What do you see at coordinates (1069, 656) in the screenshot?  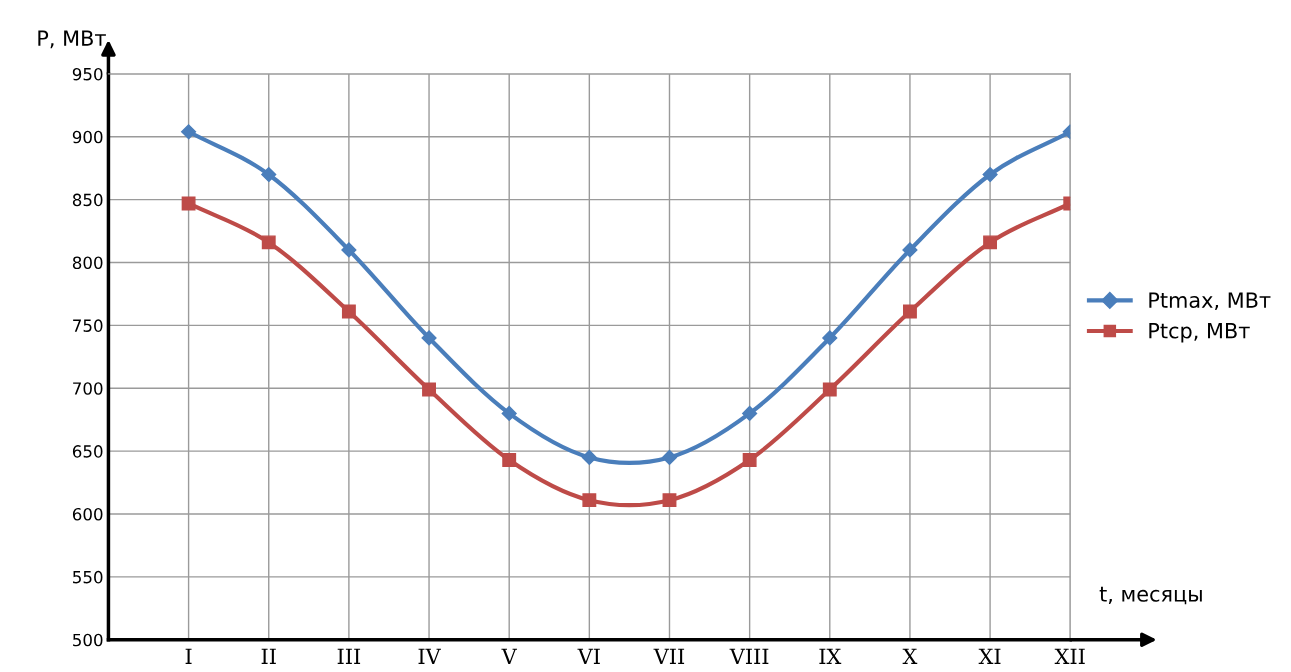 I see `x-tick-label: XII` at bounding box center [1069, 656].